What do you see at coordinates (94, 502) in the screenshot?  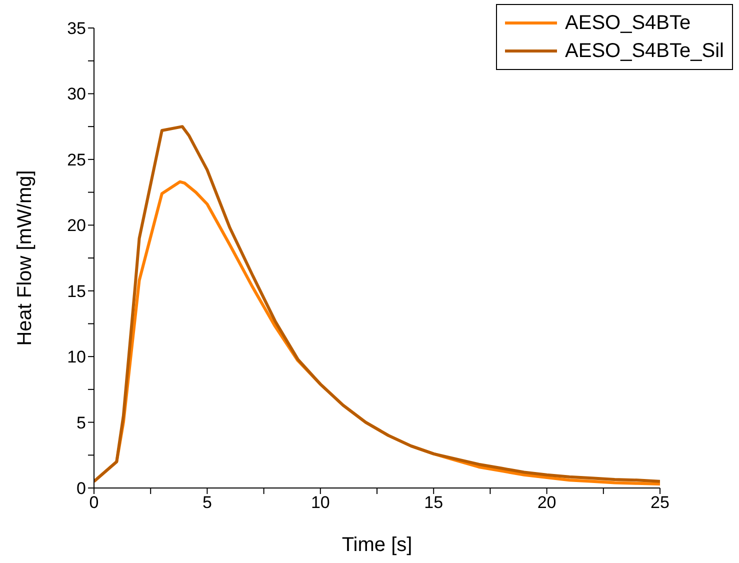 I see `x-tick-label: 0` at bounding box center [94, 502].